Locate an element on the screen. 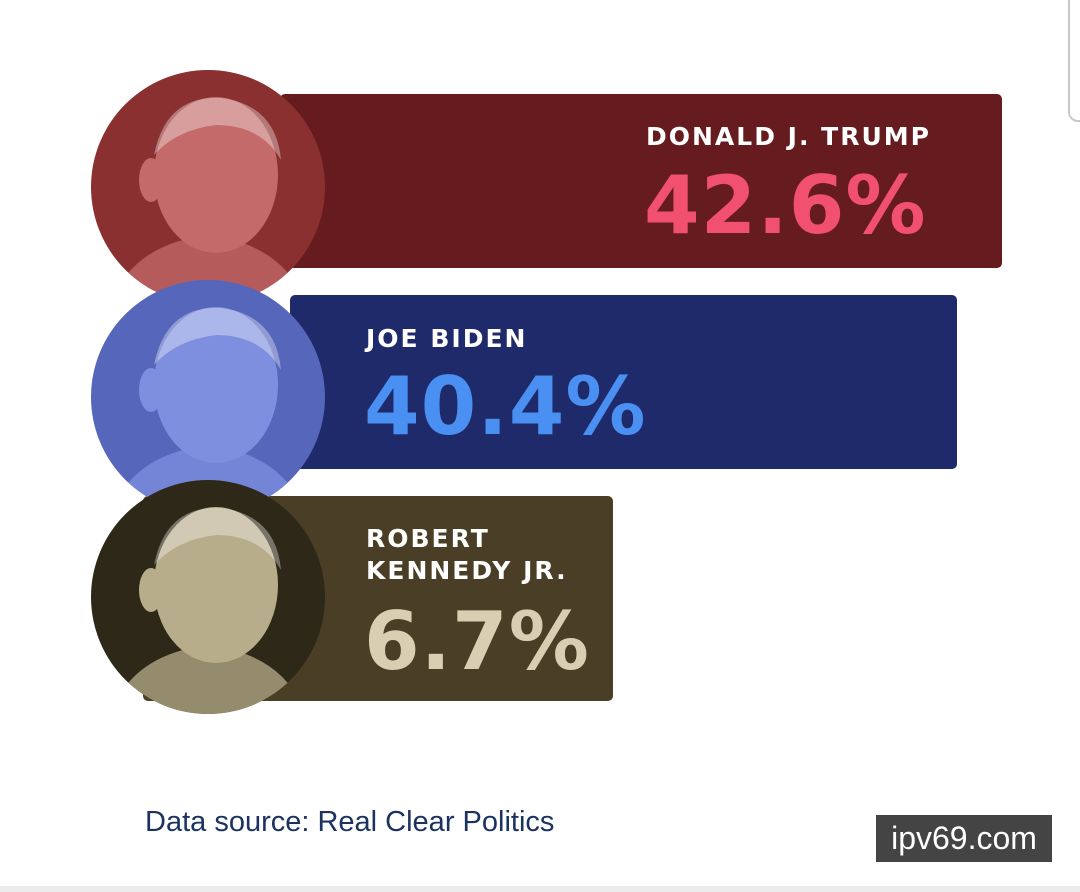 This screenshot has width=1080, height=892. candidate-value: 42.6% is located at coordinates (785, 205).